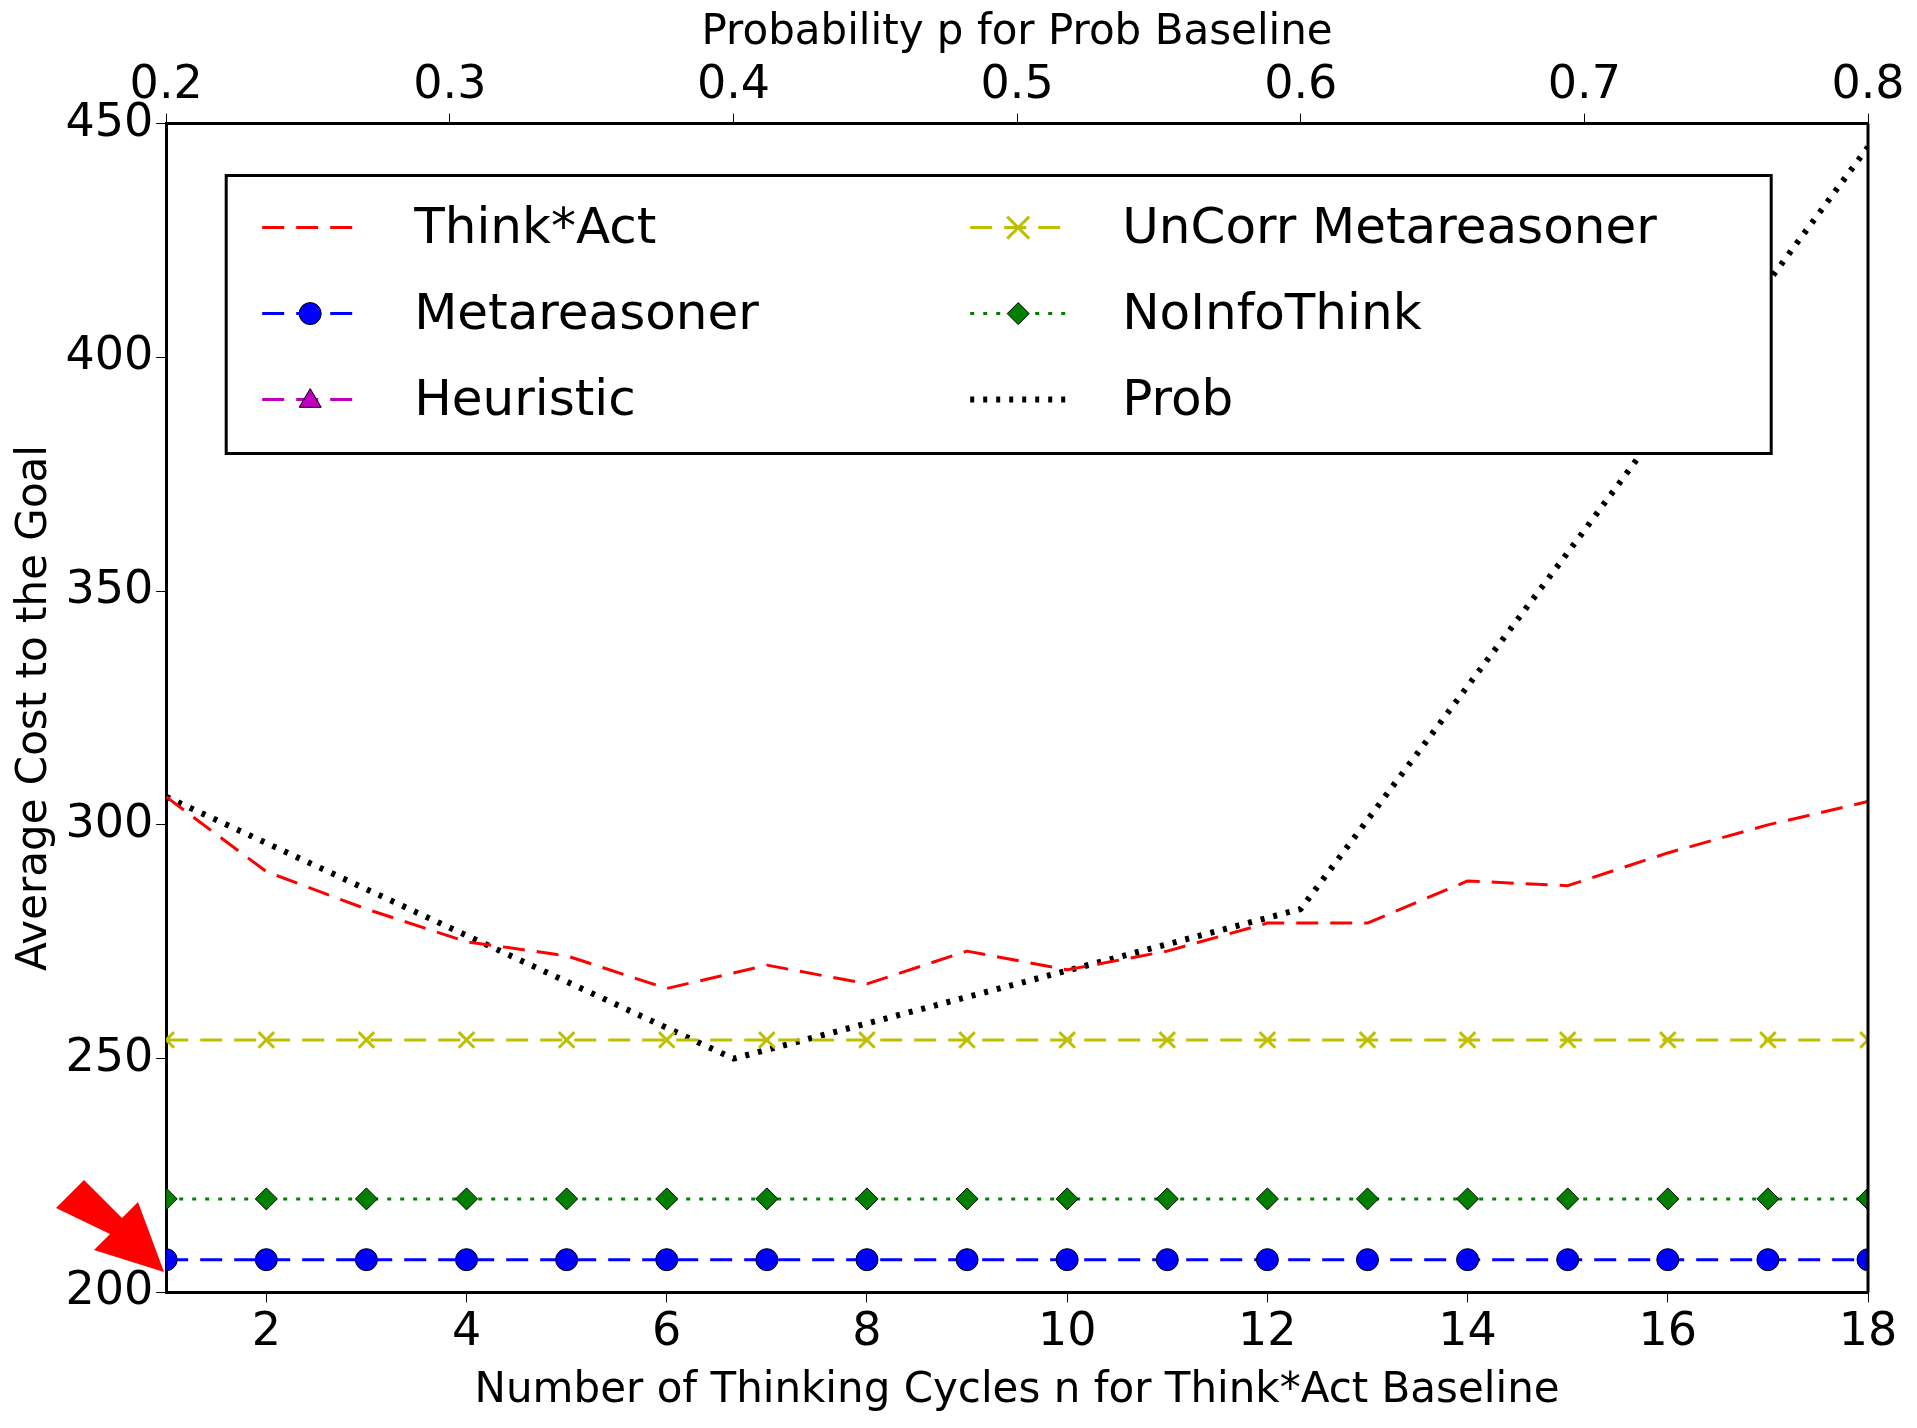 The image size is (1917, 1428). Describe the element at coordinates (1868, 81) in the screenshot. I see `x2-tick-label: 0.8` at that location.